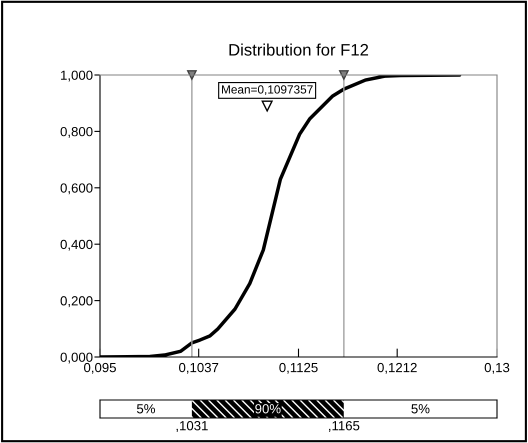 This screenshot has height=443, width=528. What do you see at coordinates (76, 132) in the screenshot?
I see `y-tick-label: 0,800` at bounding box center [76, 132].